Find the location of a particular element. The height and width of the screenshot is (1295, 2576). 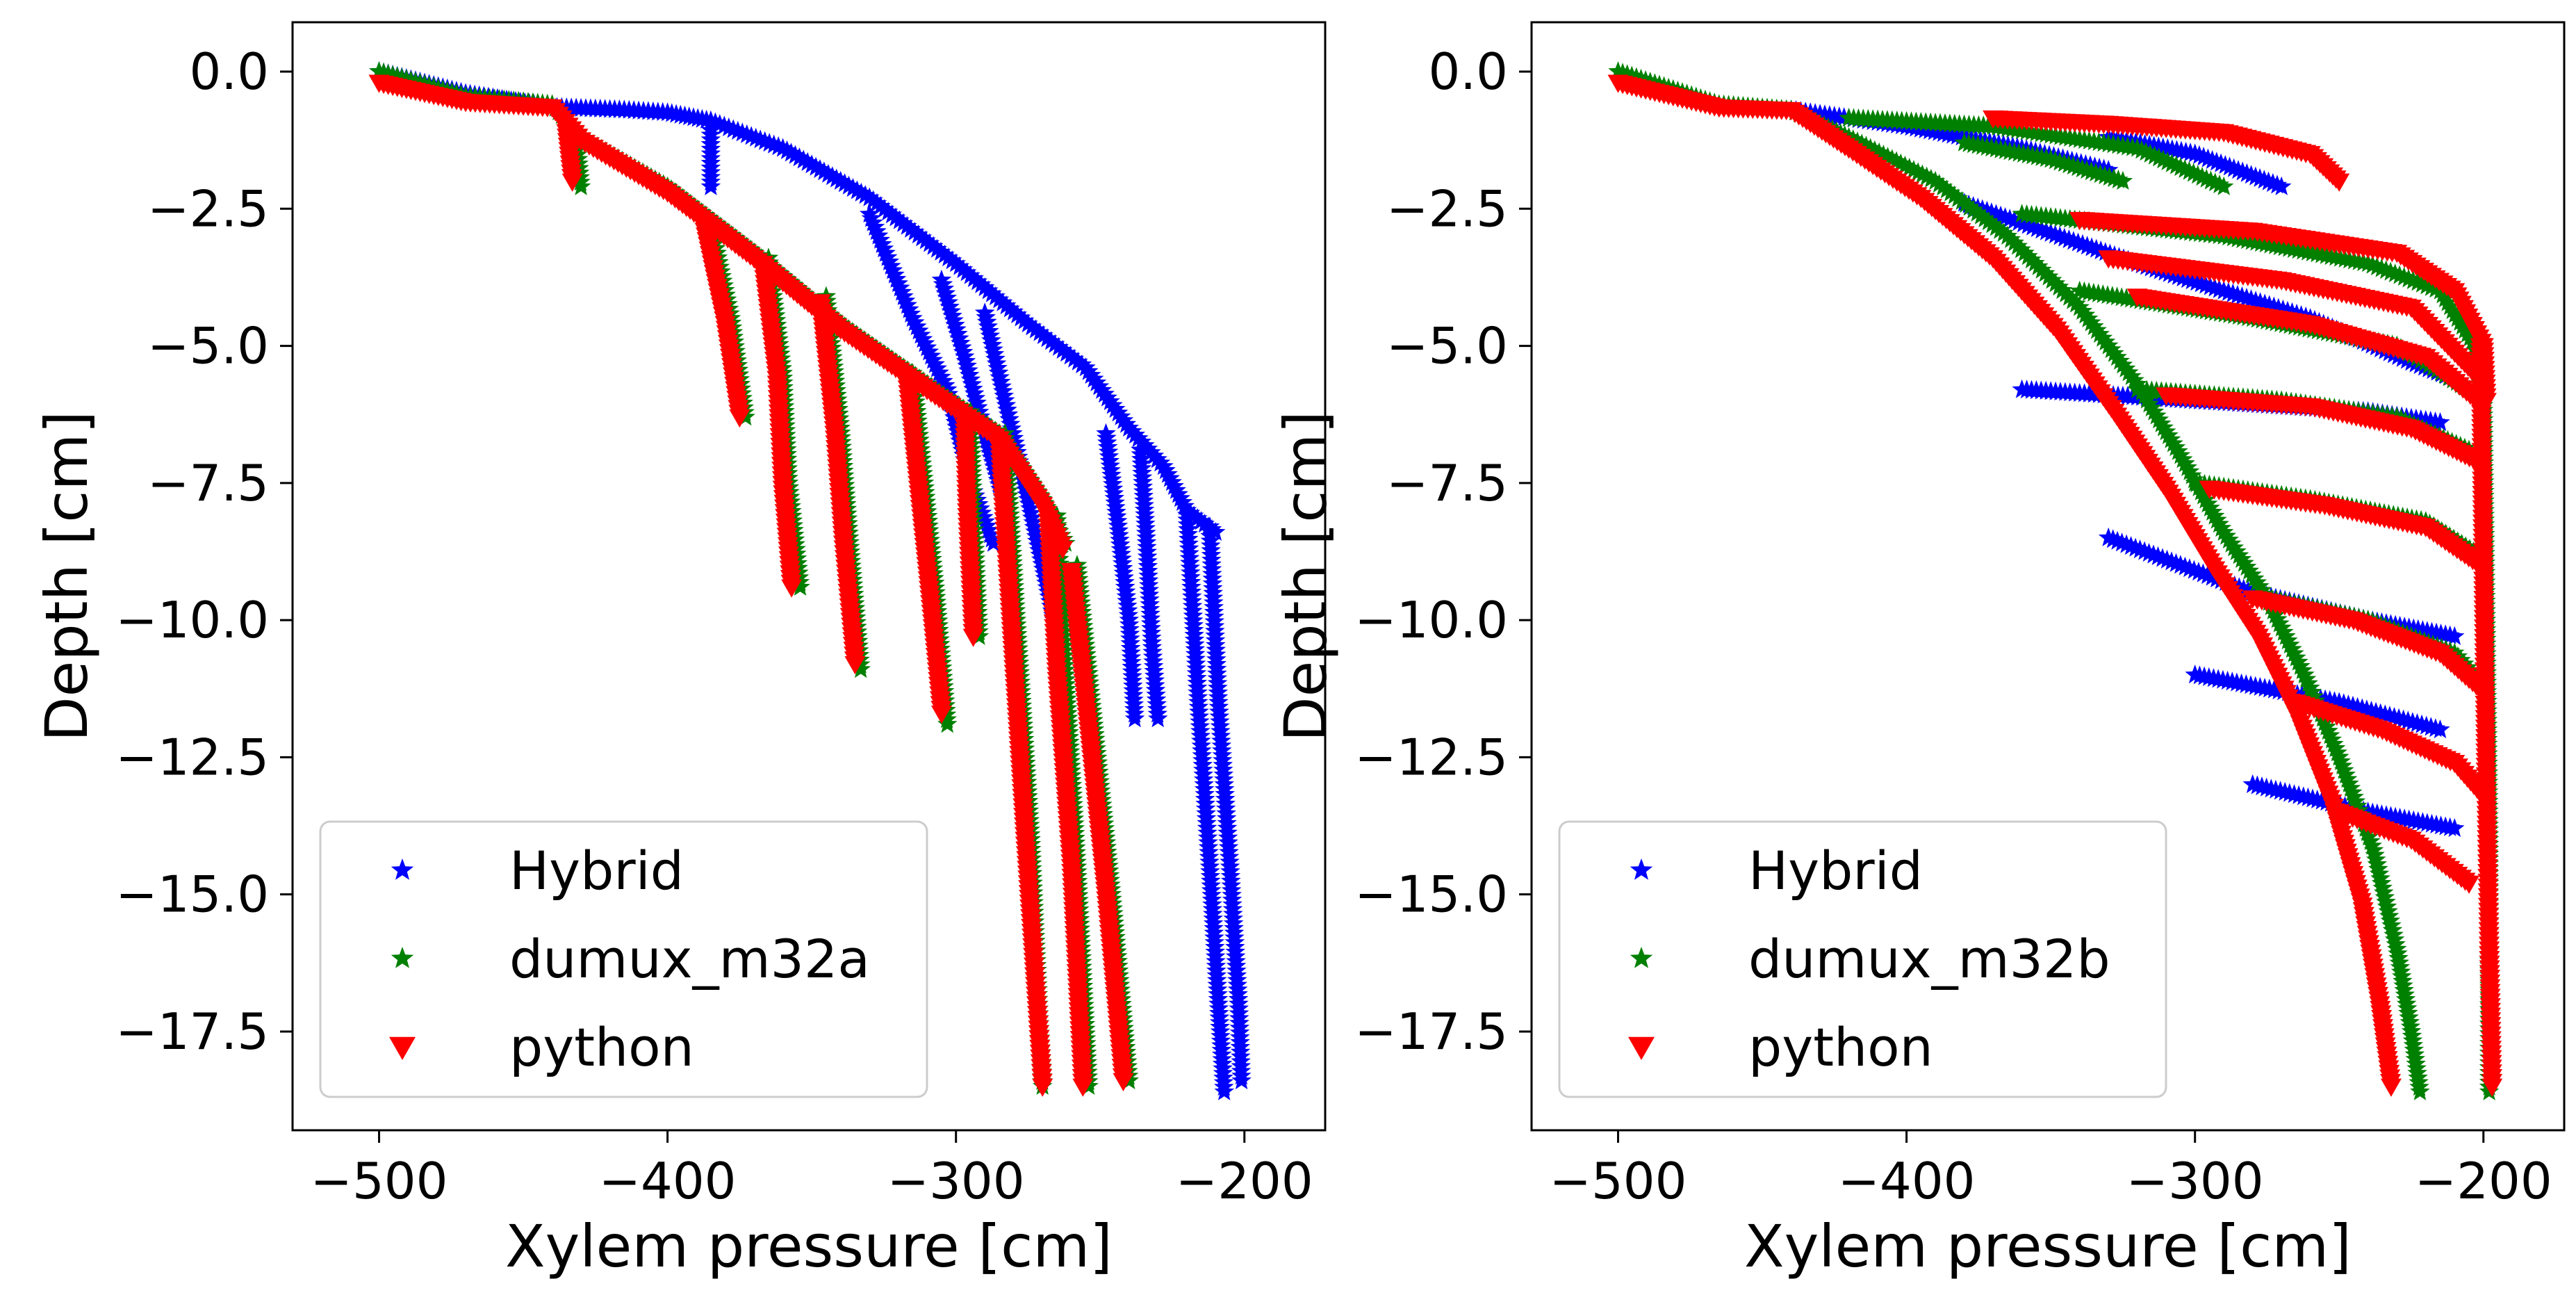

legend-marker-dumux_m32b is located at coordinates (1641, 957).